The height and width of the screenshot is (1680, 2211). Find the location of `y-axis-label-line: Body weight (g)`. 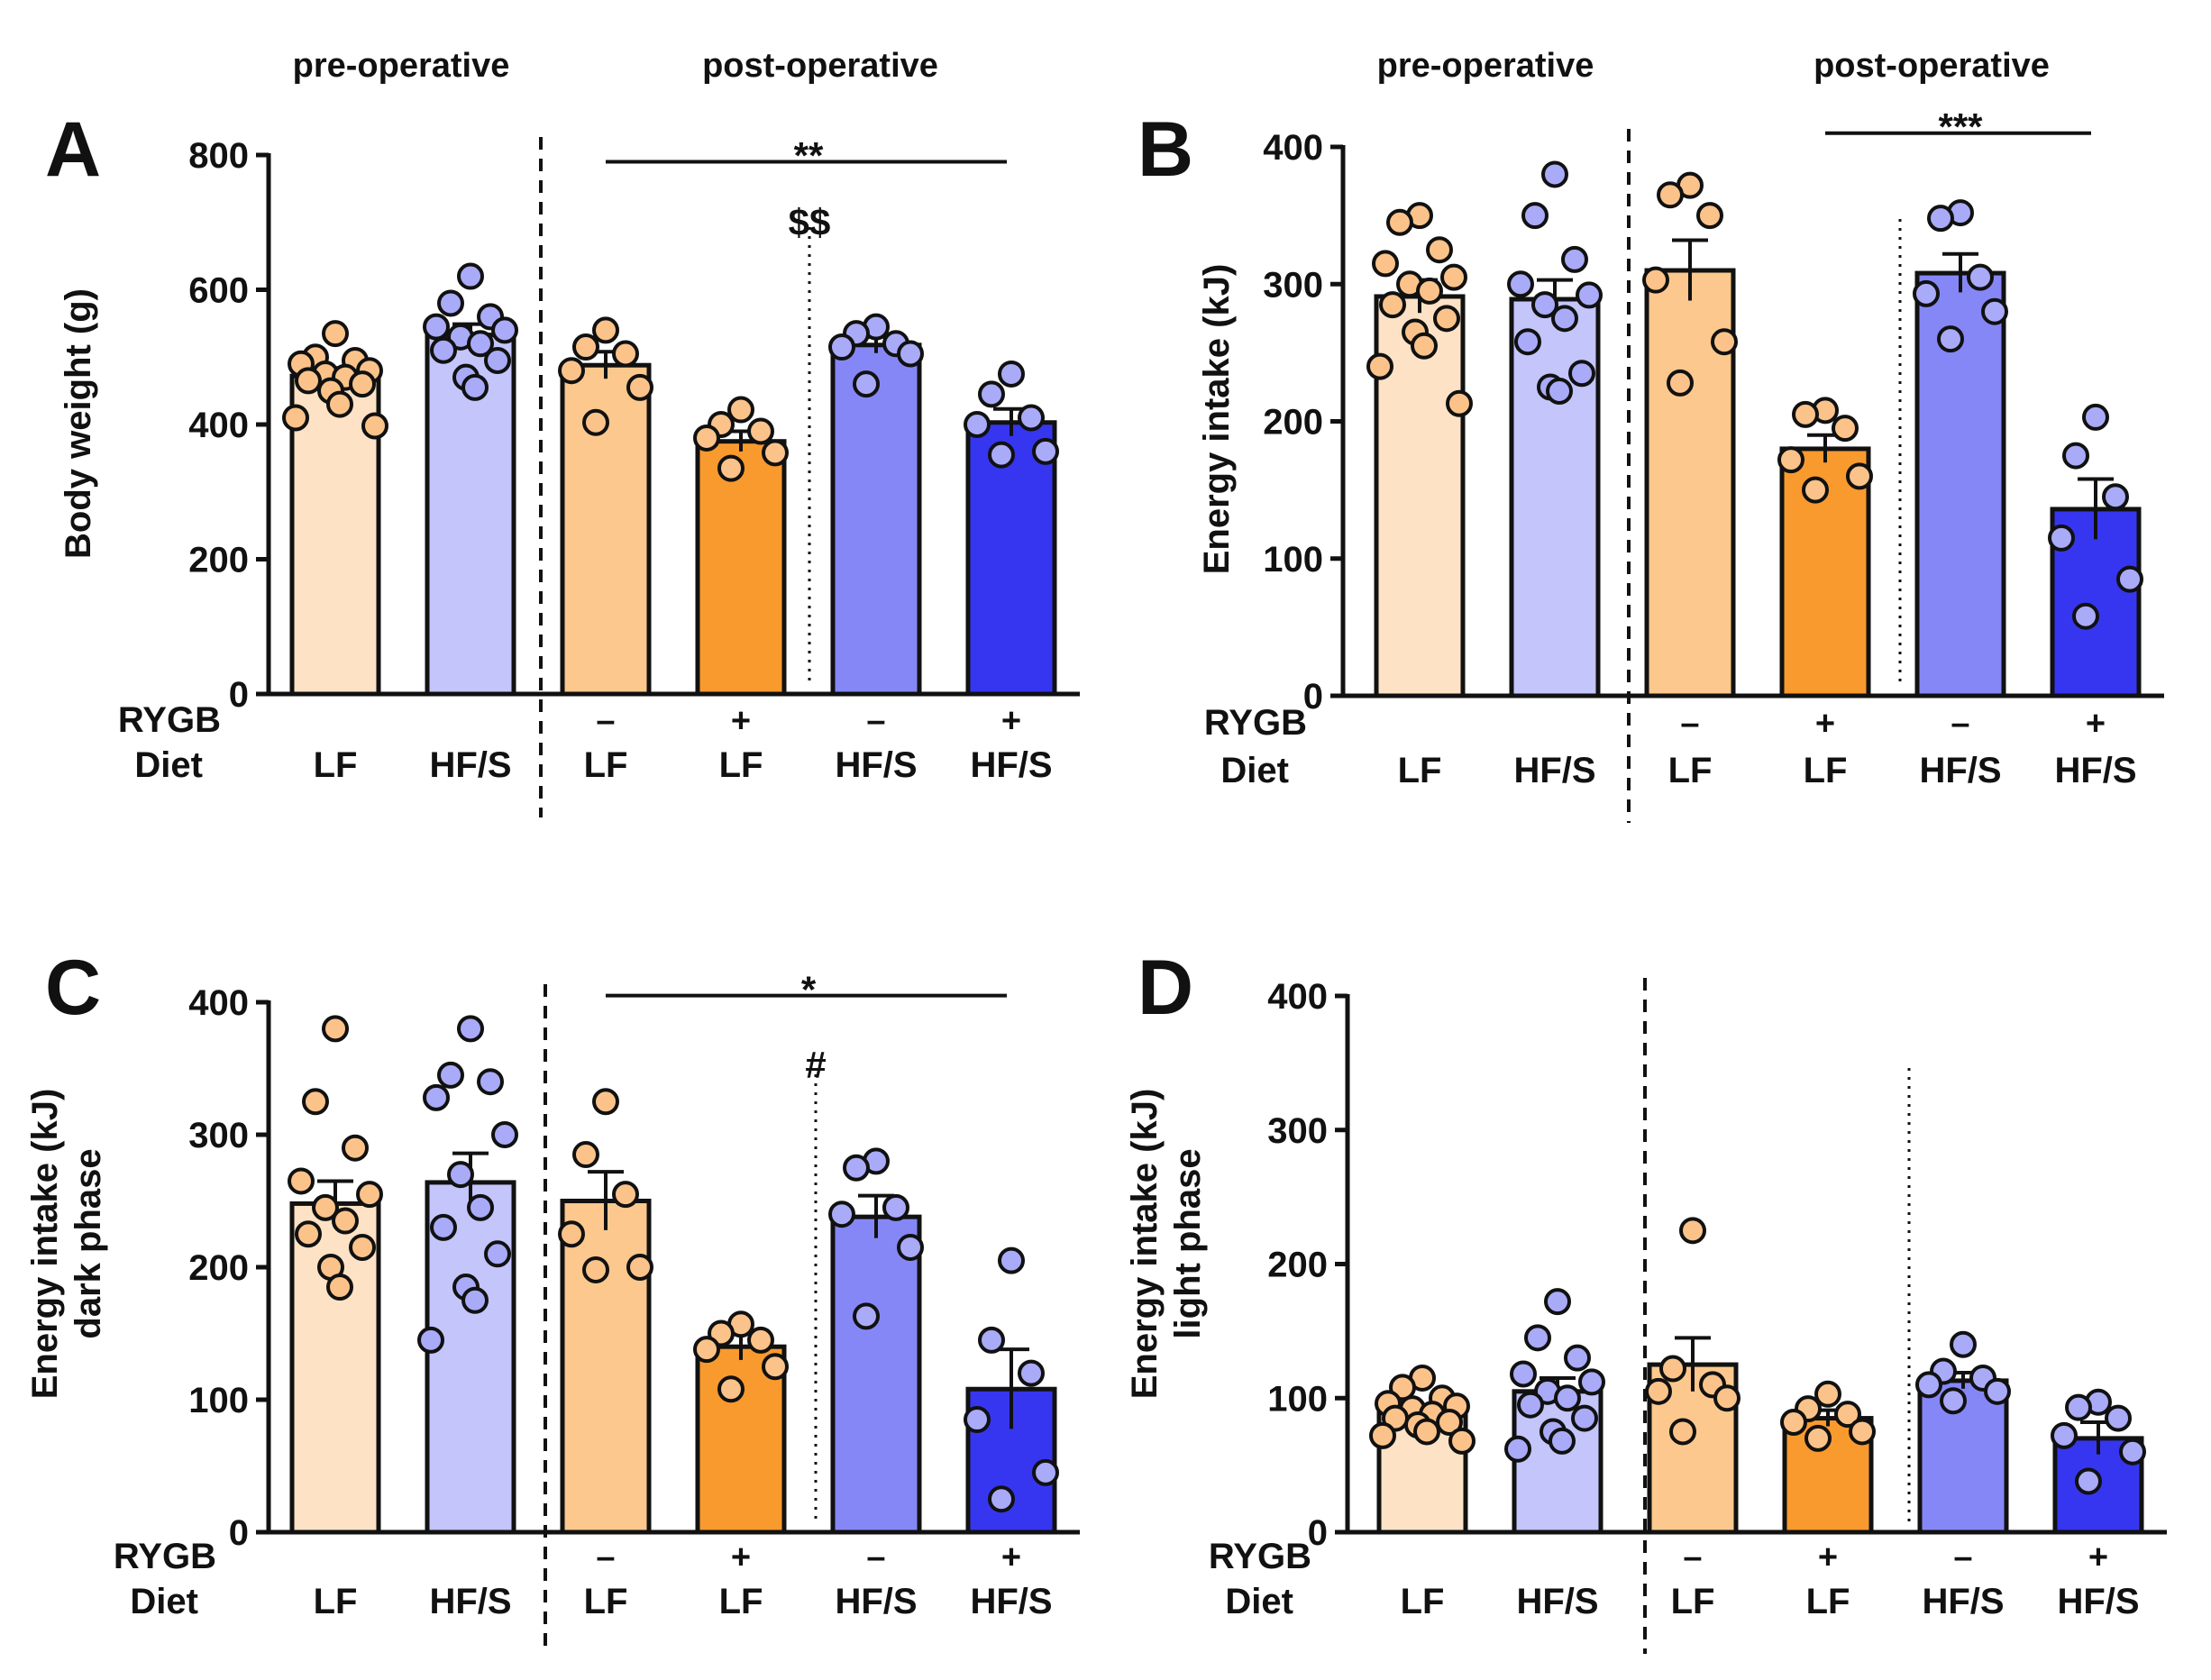

y-axis-label-line: Body weight (g) is located at coordinates (78, 424).